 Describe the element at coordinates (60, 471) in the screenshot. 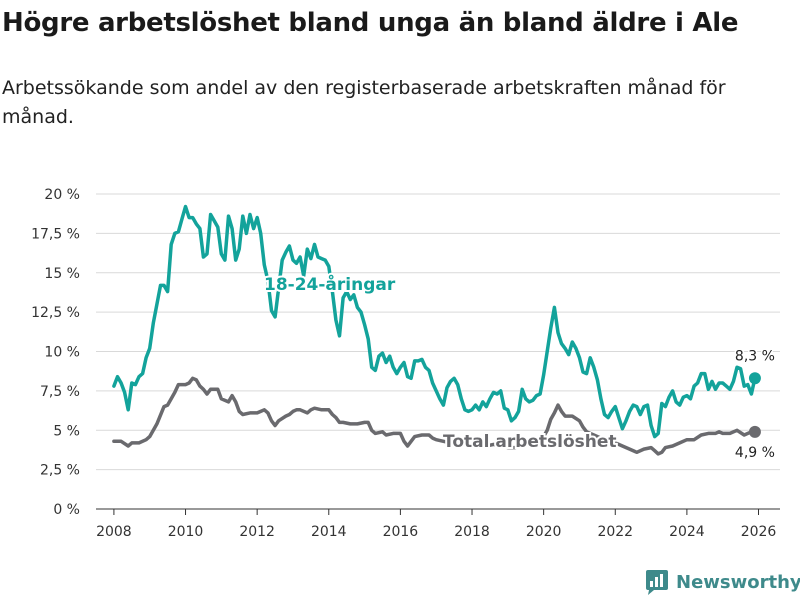

I see `y-tick-label: 2,5 %` at that location.